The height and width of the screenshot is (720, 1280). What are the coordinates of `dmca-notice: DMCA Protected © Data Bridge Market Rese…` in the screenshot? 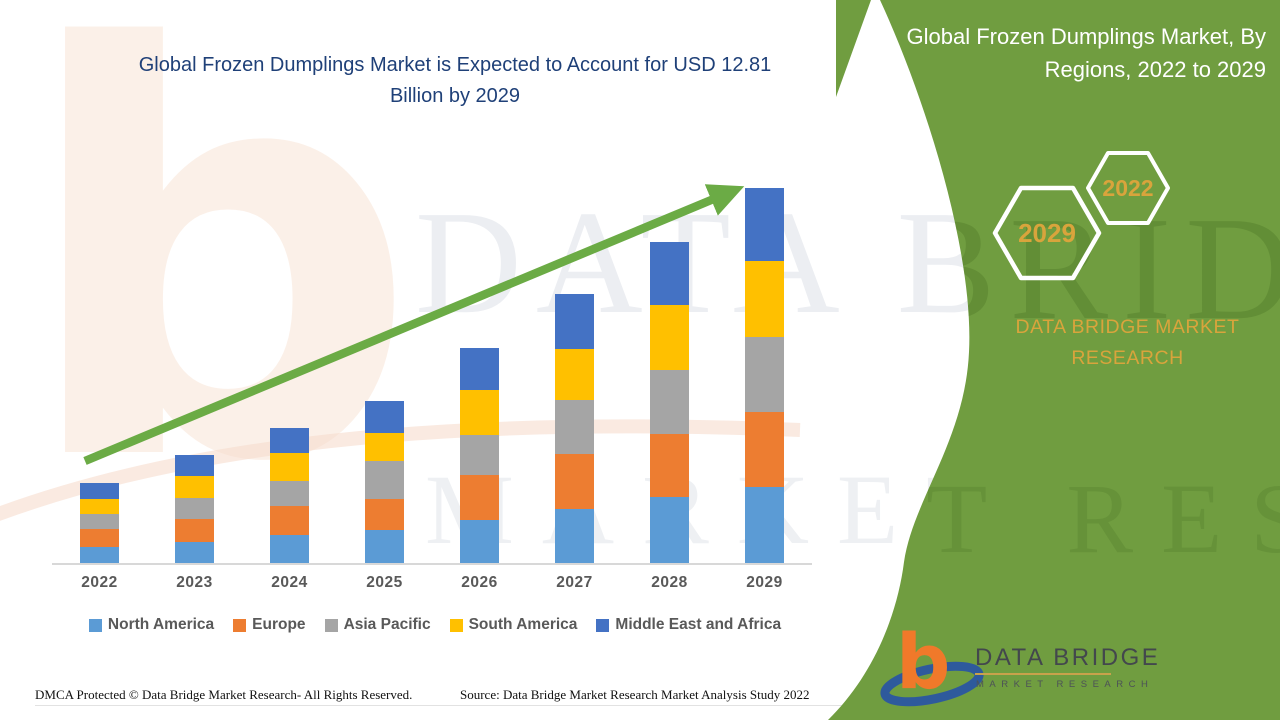 It's located at (224, 694).